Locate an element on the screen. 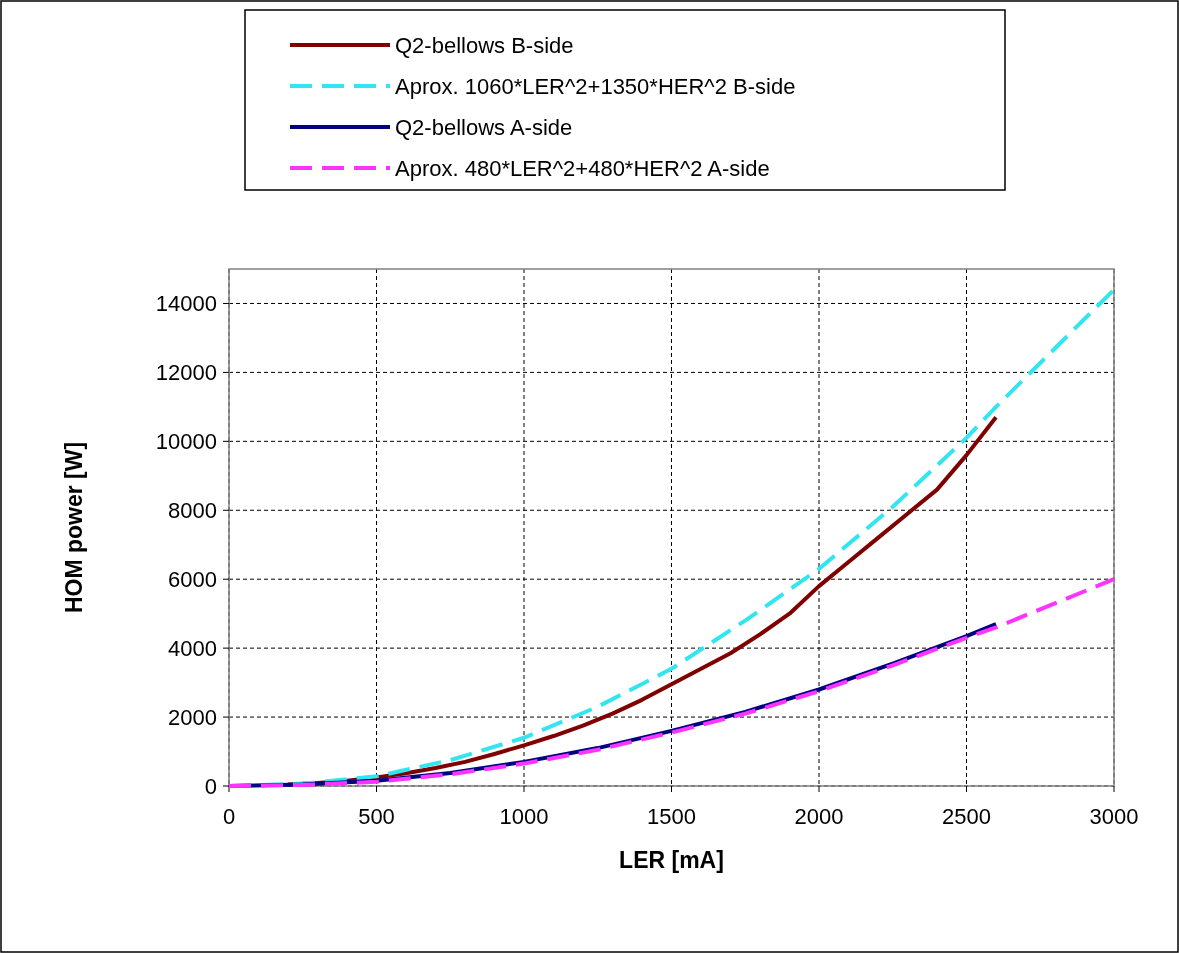 The image size is (1179, 953). y-tick-label: 2000 is located at coordinates (192, 717).